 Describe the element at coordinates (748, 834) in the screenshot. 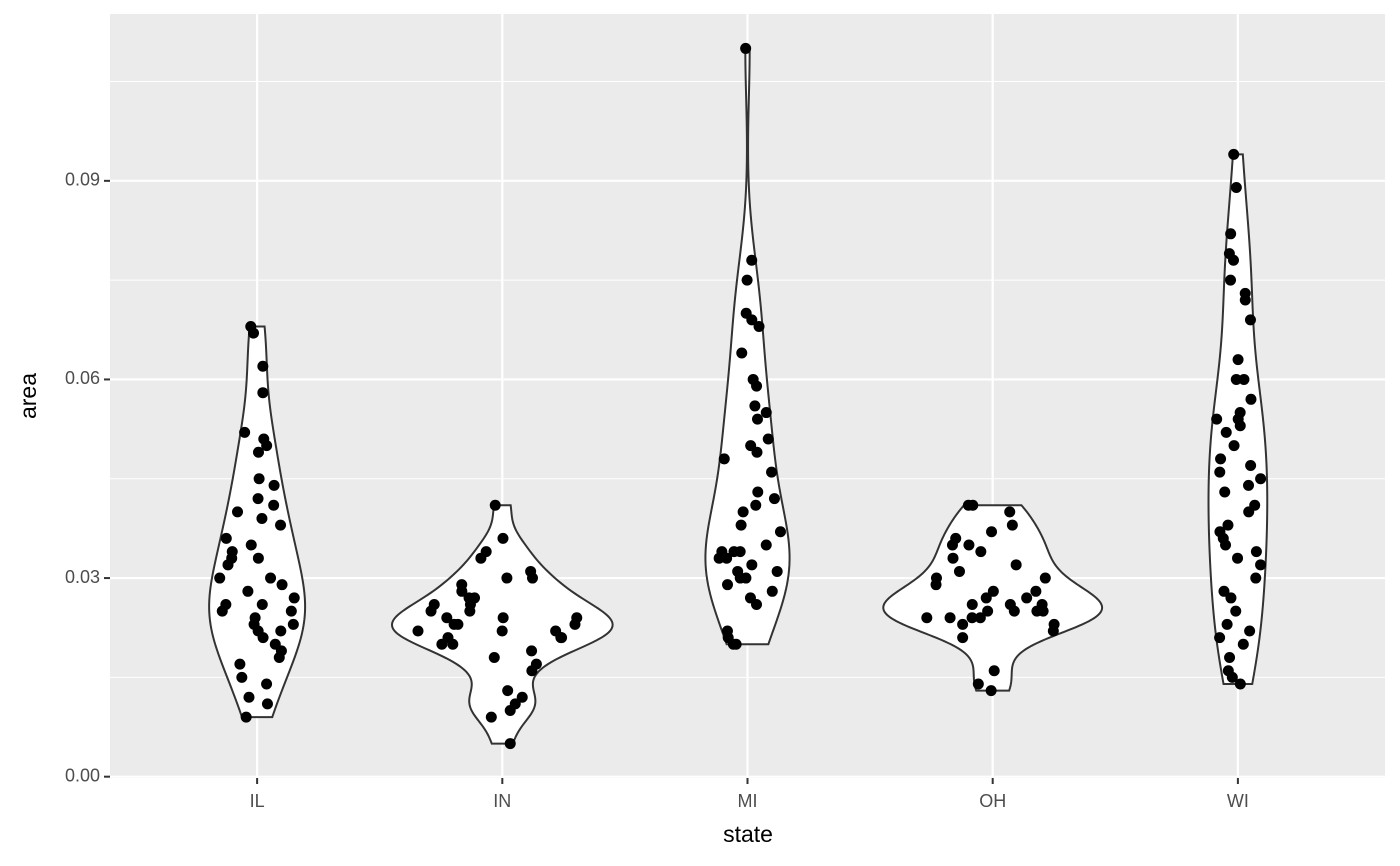

I see `x-axis-title: state` at that location.